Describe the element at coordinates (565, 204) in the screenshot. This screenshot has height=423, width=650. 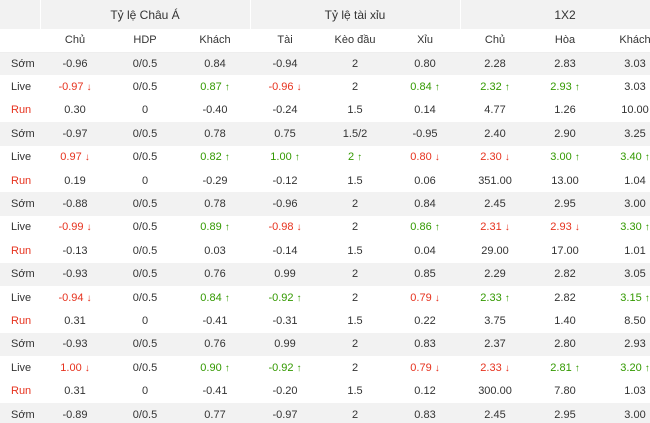
I see `odds-value: 2.95` at that location.